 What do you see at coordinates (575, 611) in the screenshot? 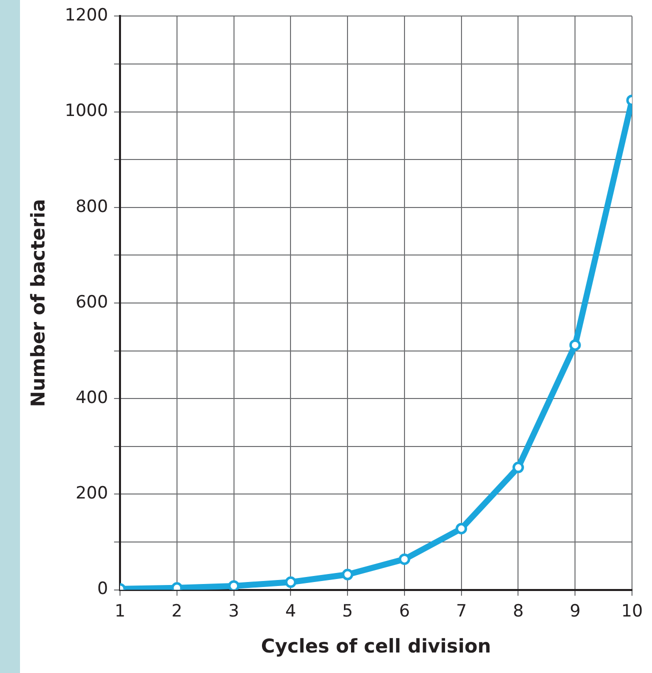
I see `x-tick-label: 9` at bounding box center [575, 611].